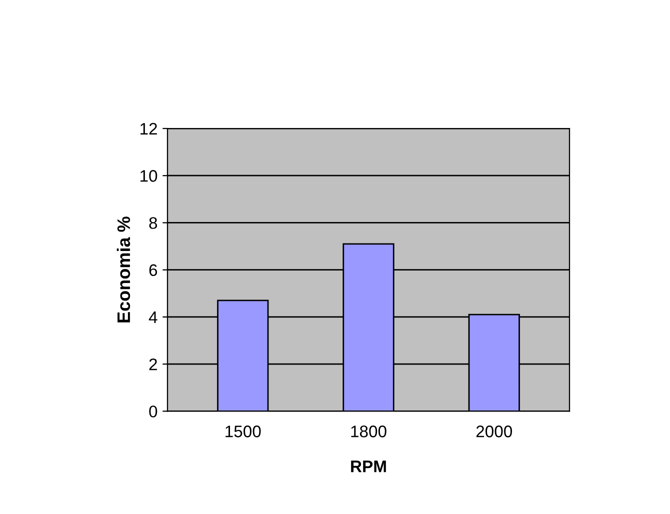 The width and height of the screenshot is (670, 514). Describe the element at coordinates (368, 432) in the screenshot. I see `x-tick-label: 1800` at that location.